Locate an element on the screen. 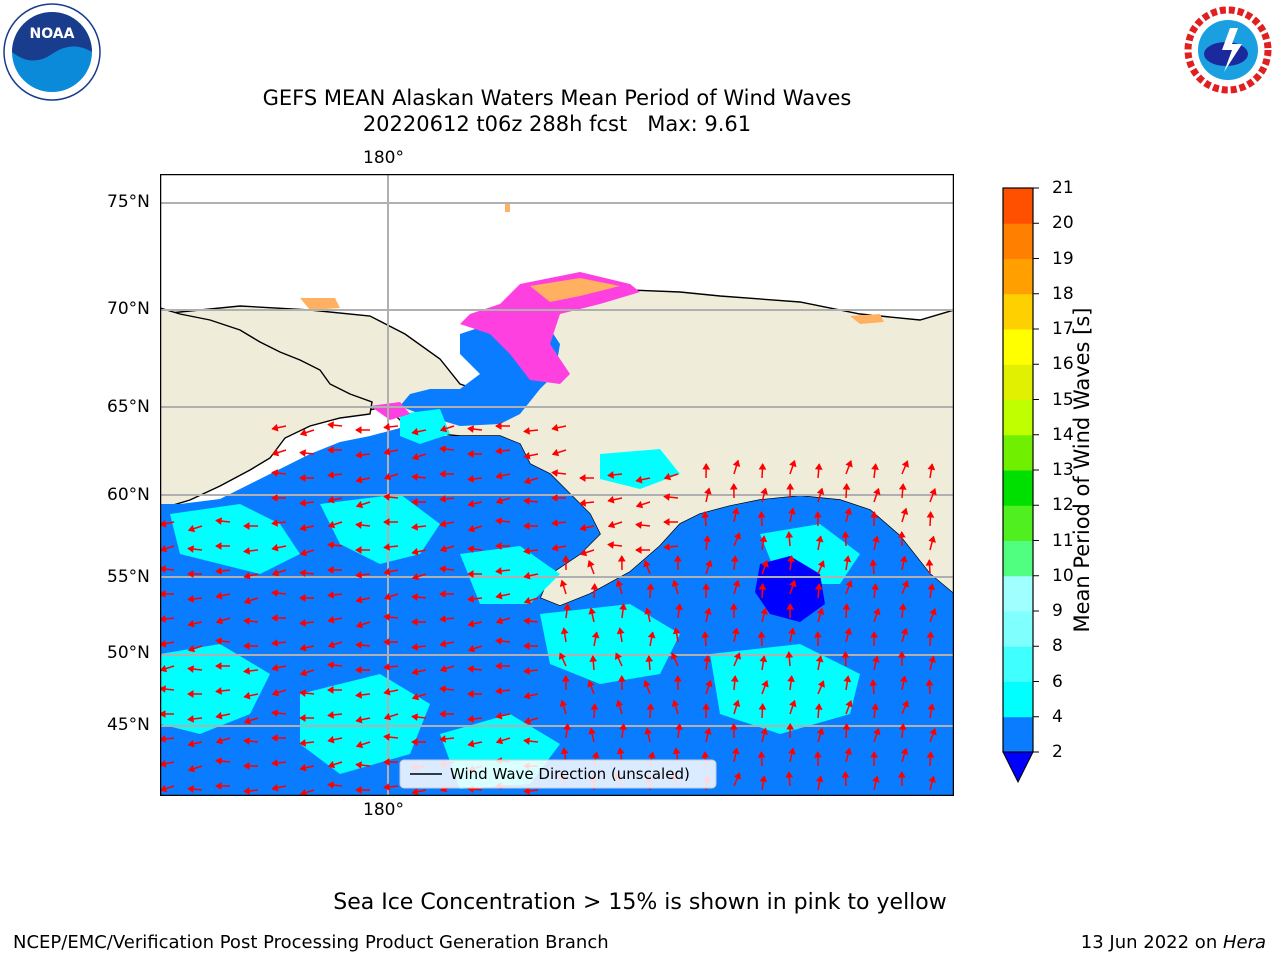  colorbar-tick-label: 10 is located at coordinates (1063, 575).